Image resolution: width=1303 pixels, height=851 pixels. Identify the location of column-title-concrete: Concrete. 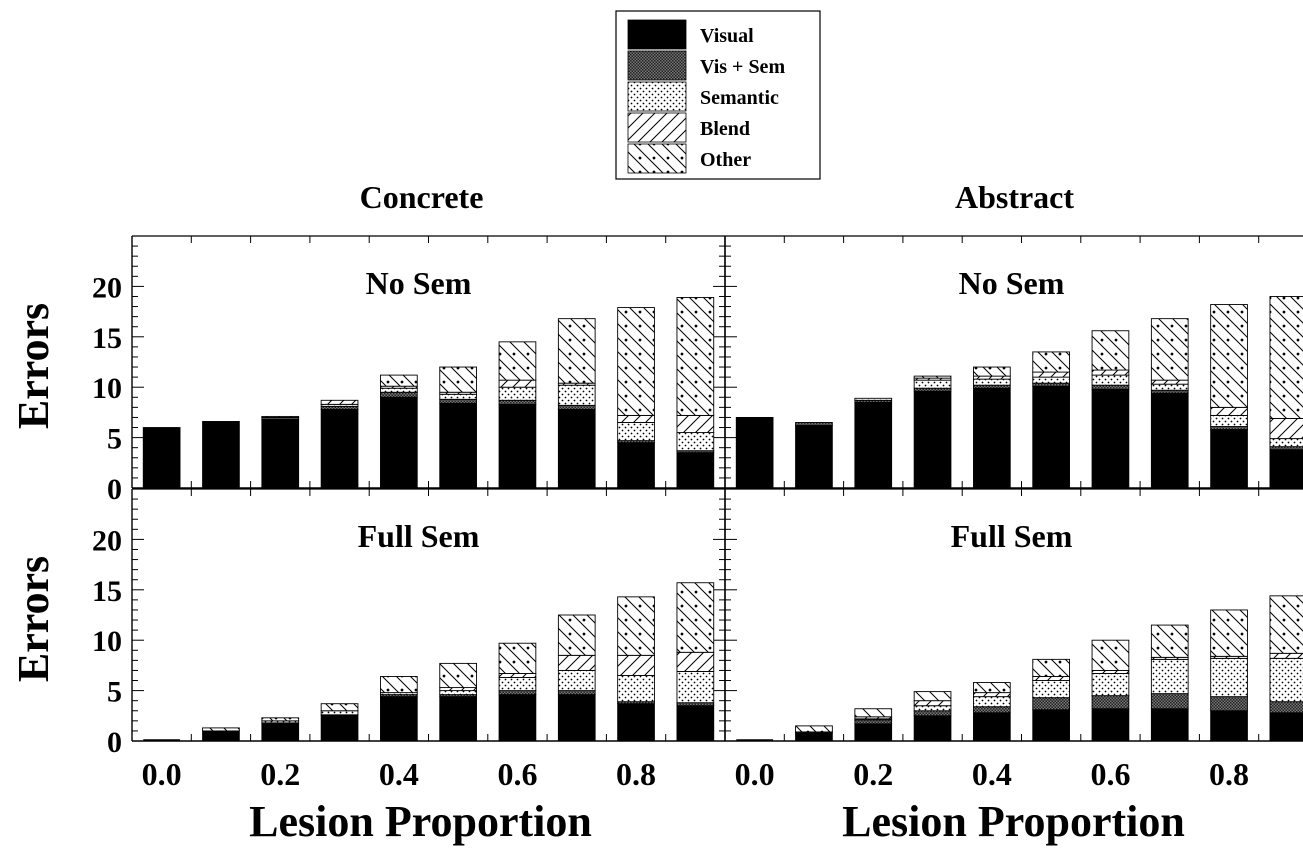
(422, 197).